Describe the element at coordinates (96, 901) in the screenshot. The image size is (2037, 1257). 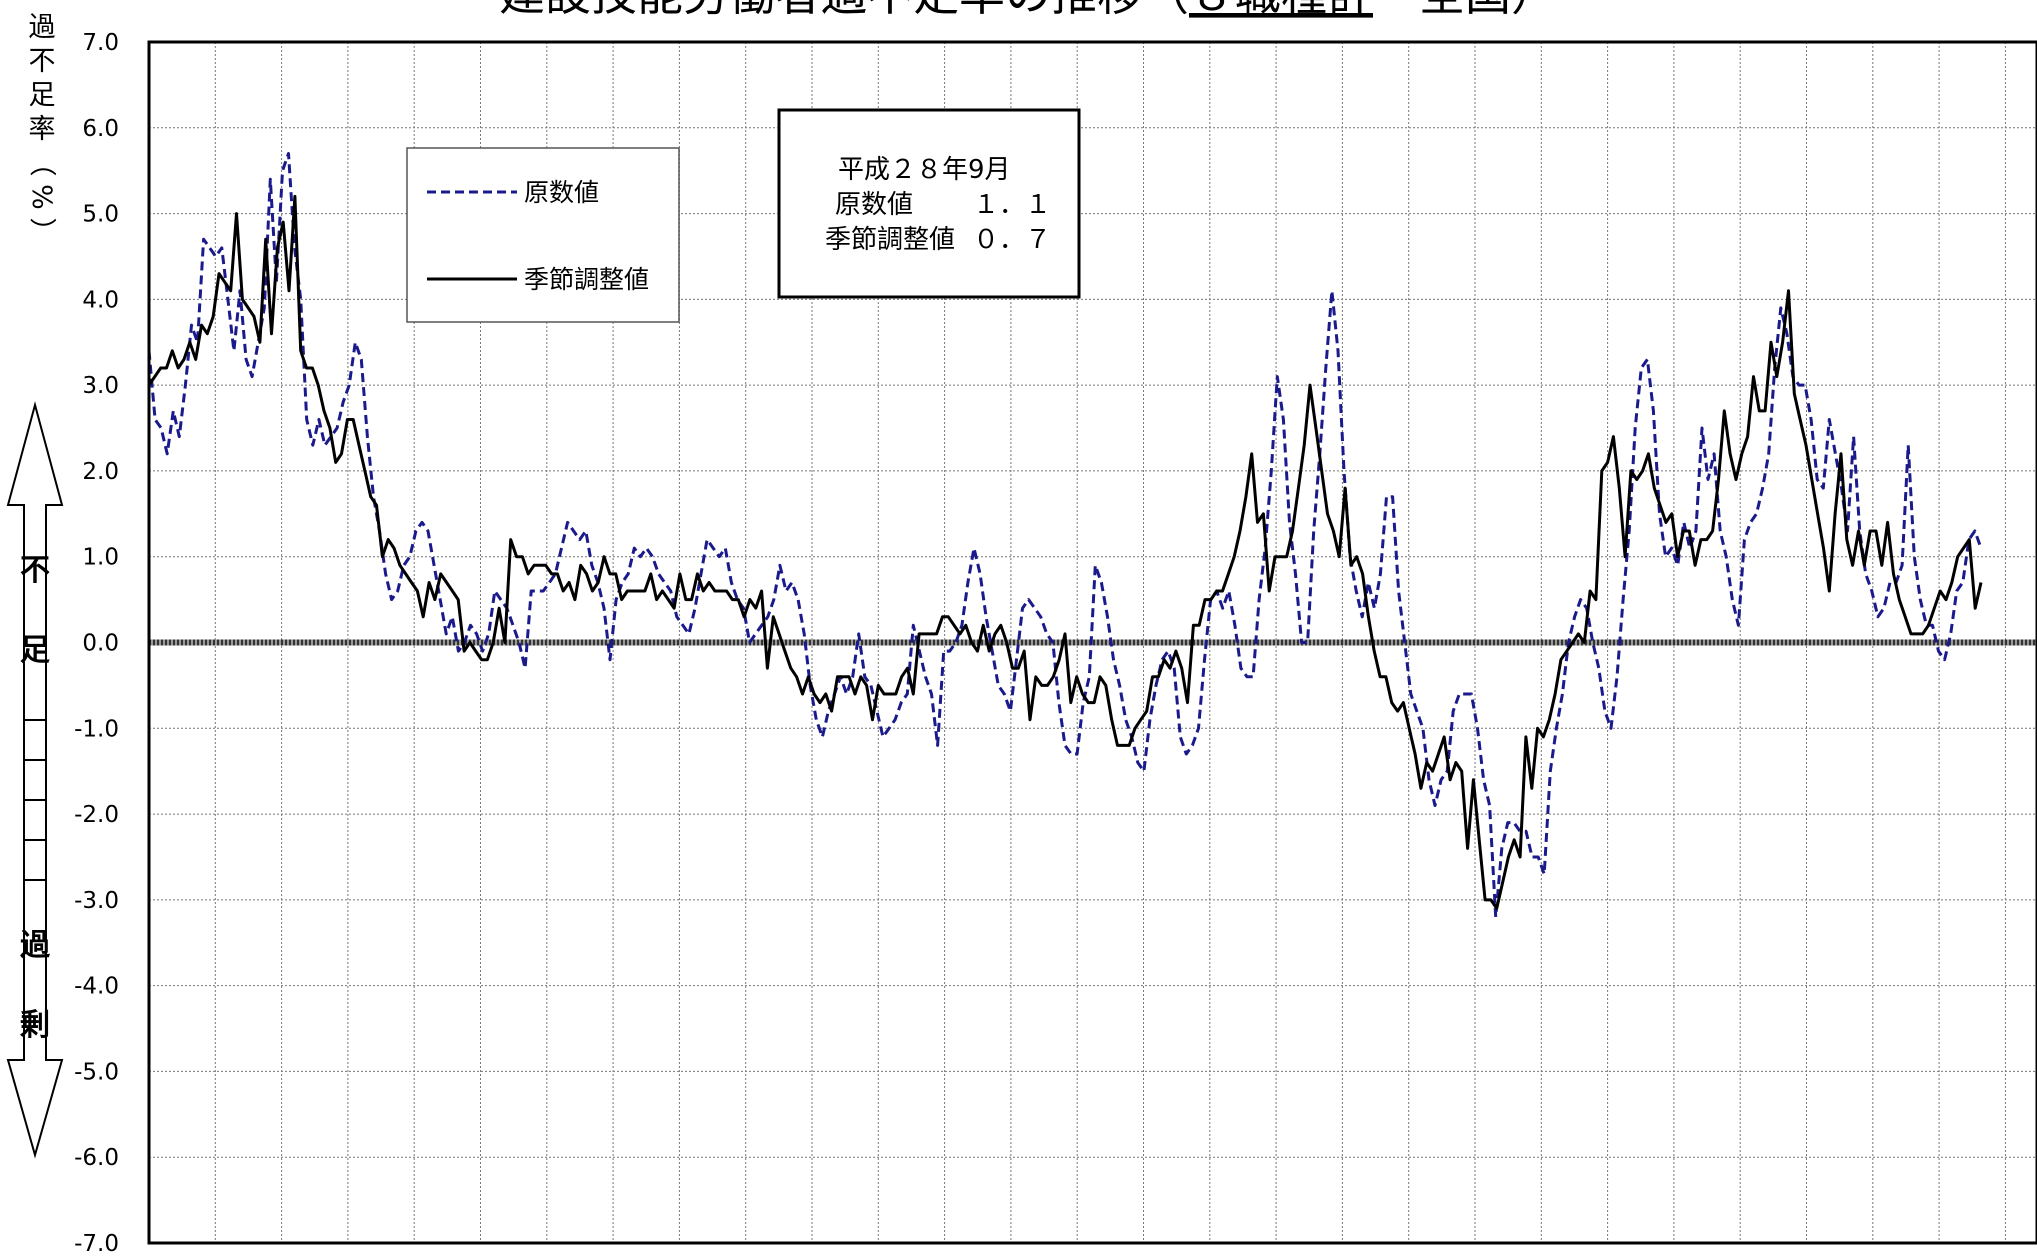
I see `y-tick-label: -3.0` at that location.